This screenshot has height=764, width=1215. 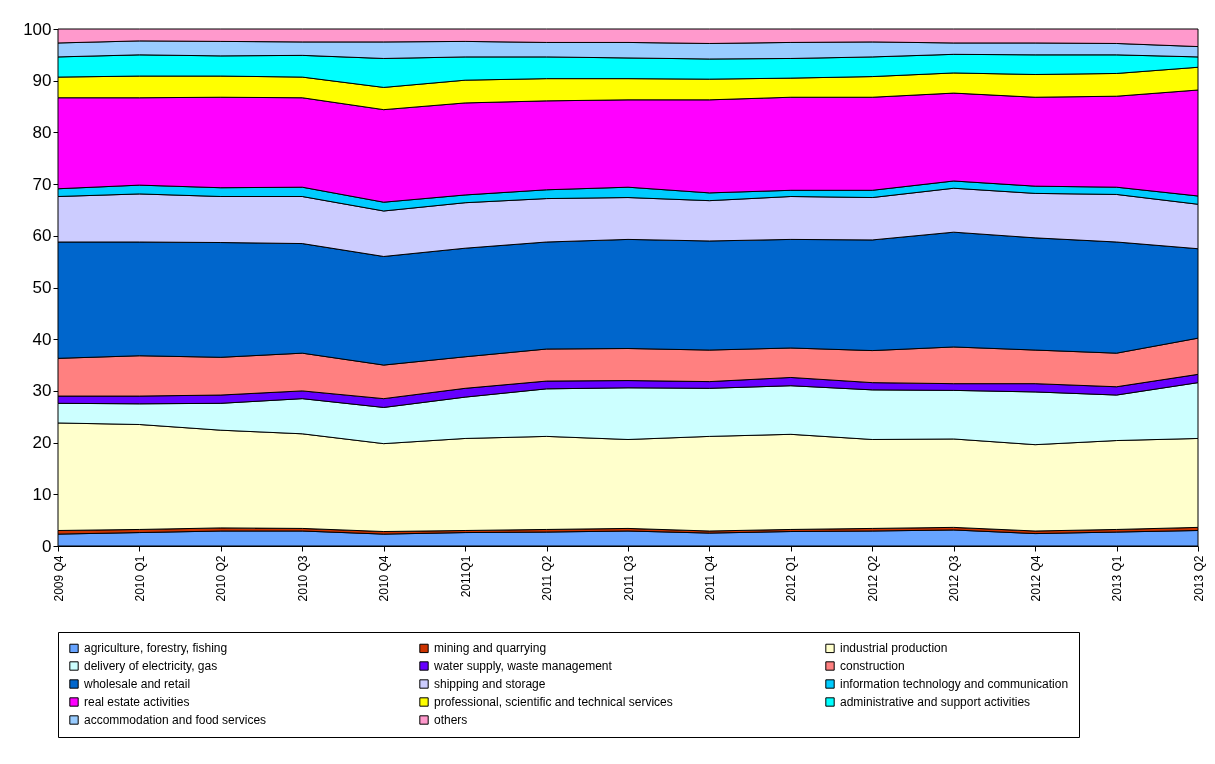 What do you see at coordinates (628, 578) in the screenshot?
I see `x-tick-label: 2011 Q3` at bounding box center [628, 578].